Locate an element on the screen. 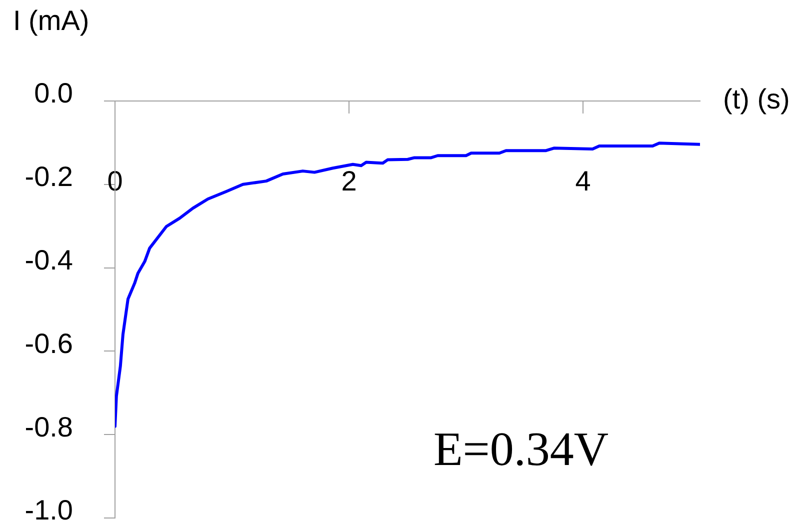  y-tick-label: -0.6 is located at coordinates (48, 343).